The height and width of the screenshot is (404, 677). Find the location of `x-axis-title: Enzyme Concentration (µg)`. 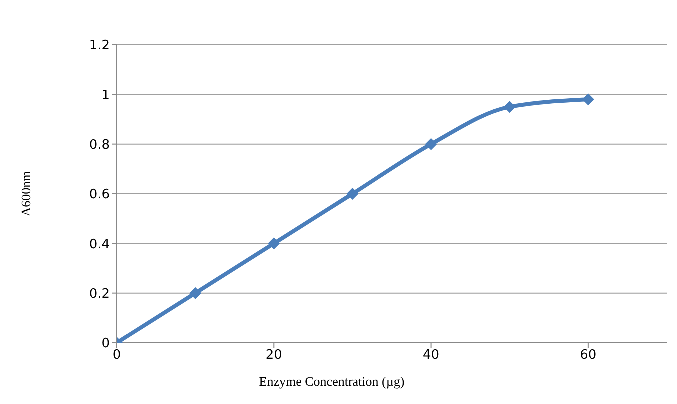

x-axis-title: Enzyme Concentration (µg) is located at coordinates (332, 381).